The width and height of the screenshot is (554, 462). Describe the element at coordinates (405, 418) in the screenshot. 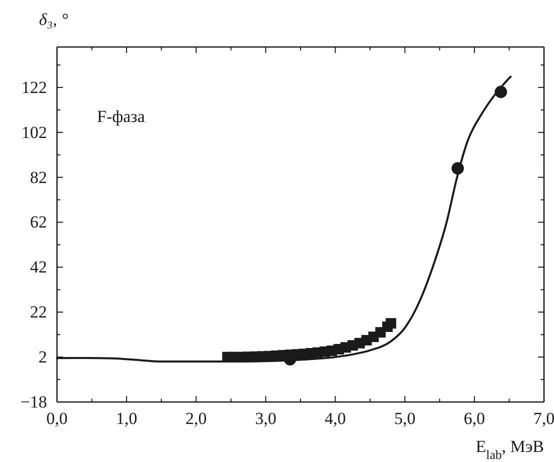

I see `x-tick-label: 5,0` at that location.